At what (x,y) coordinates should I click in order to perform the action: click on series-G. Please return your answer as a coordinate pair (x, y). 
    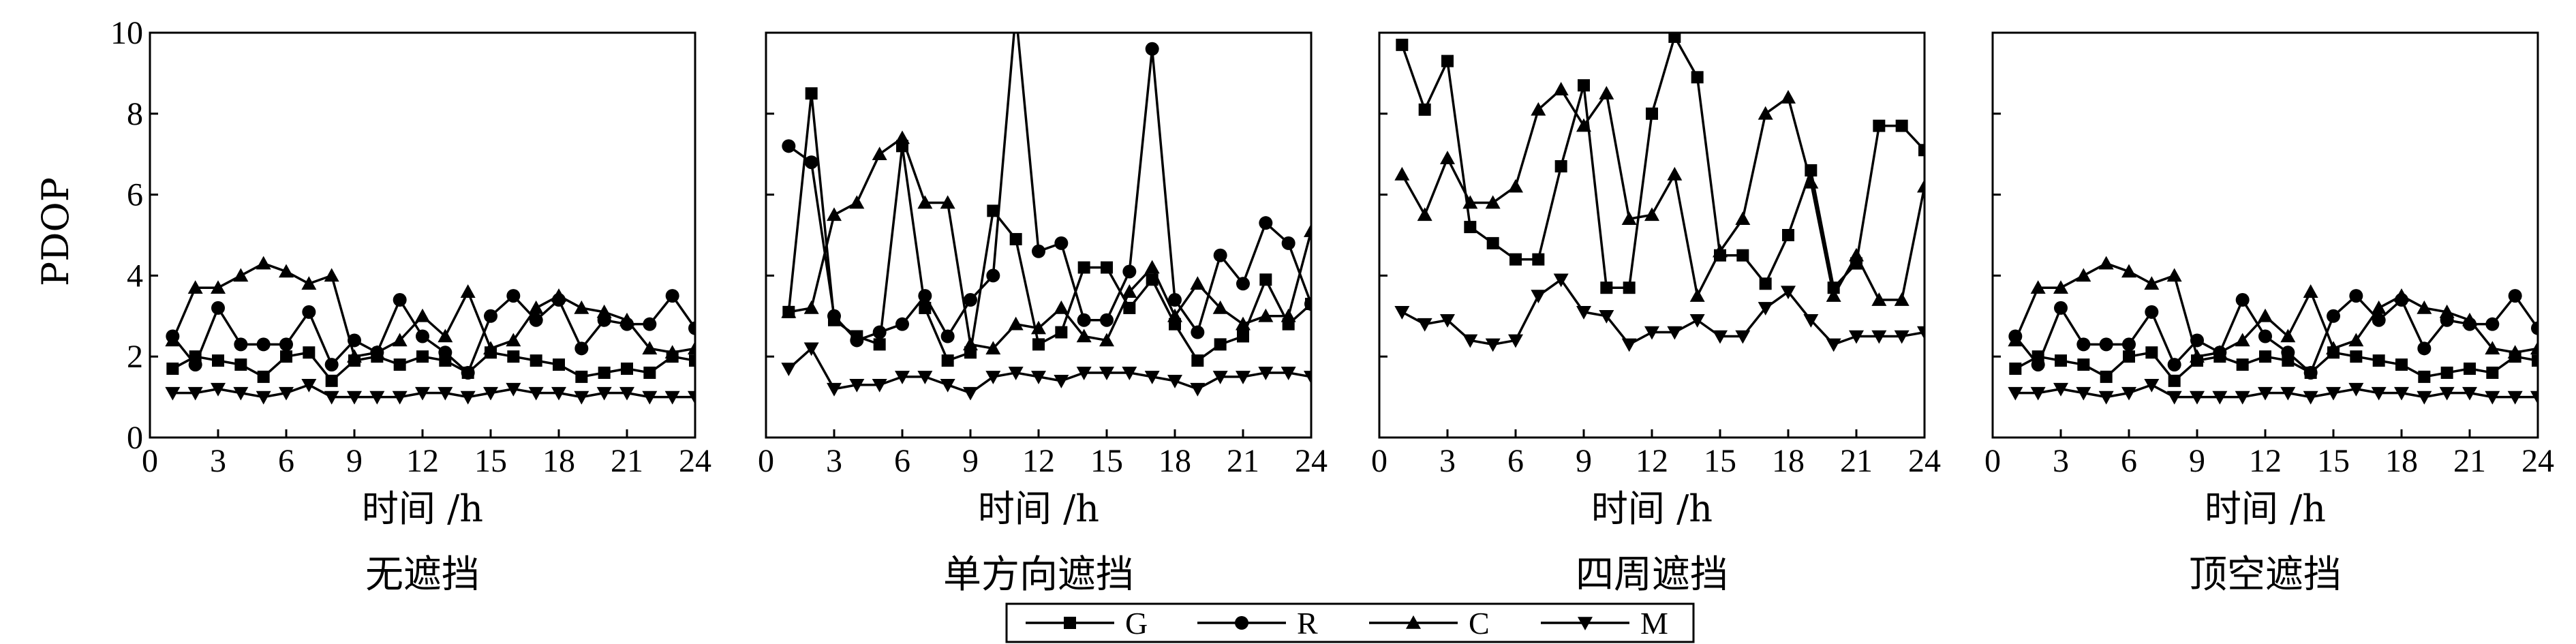
    Looking at the image, I should click on (430, 366).